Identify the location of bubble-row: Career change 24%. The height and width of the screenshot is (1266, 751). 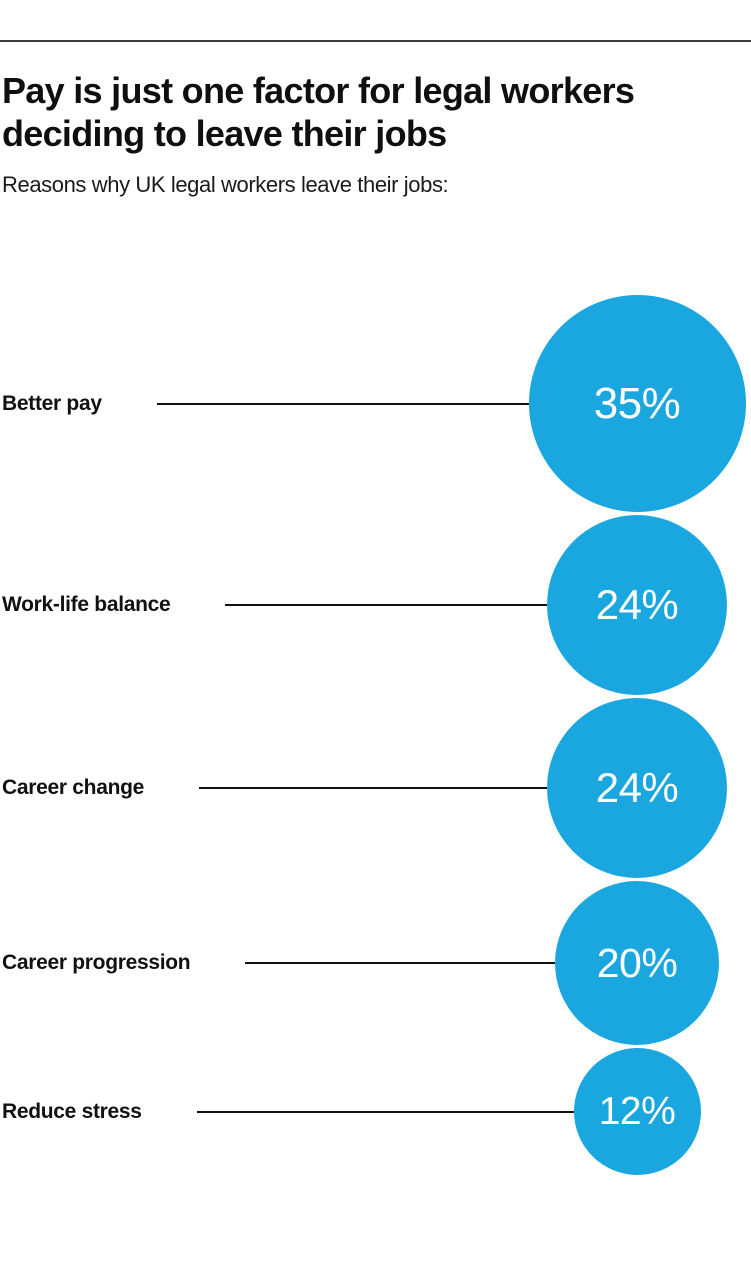
(375, 788).